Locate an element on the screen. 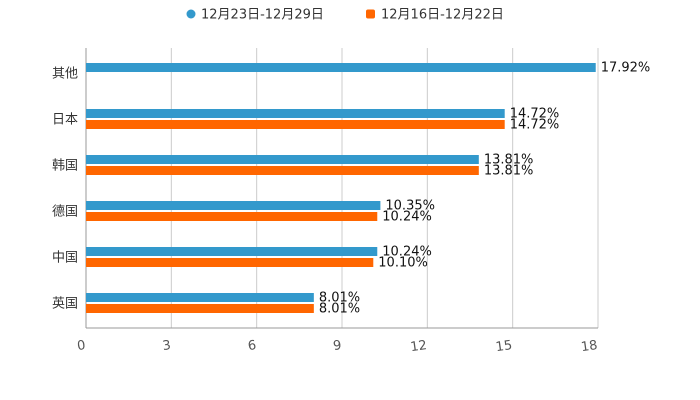 This screenshot has width=700, height=400. data-label: 10.35% is located at coordinates (410, 206).